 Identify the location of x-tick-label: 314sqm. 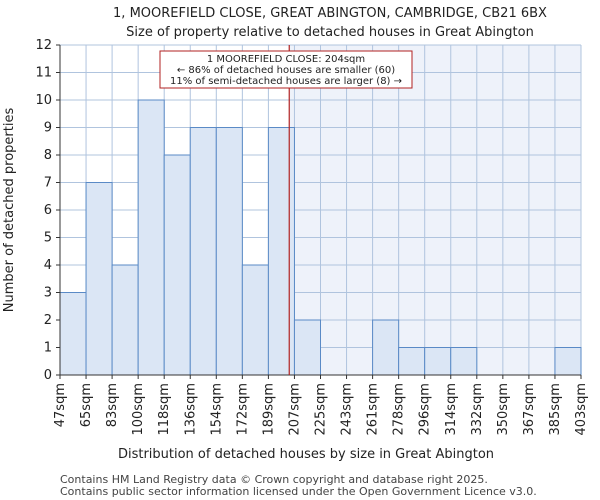
(451, 409).